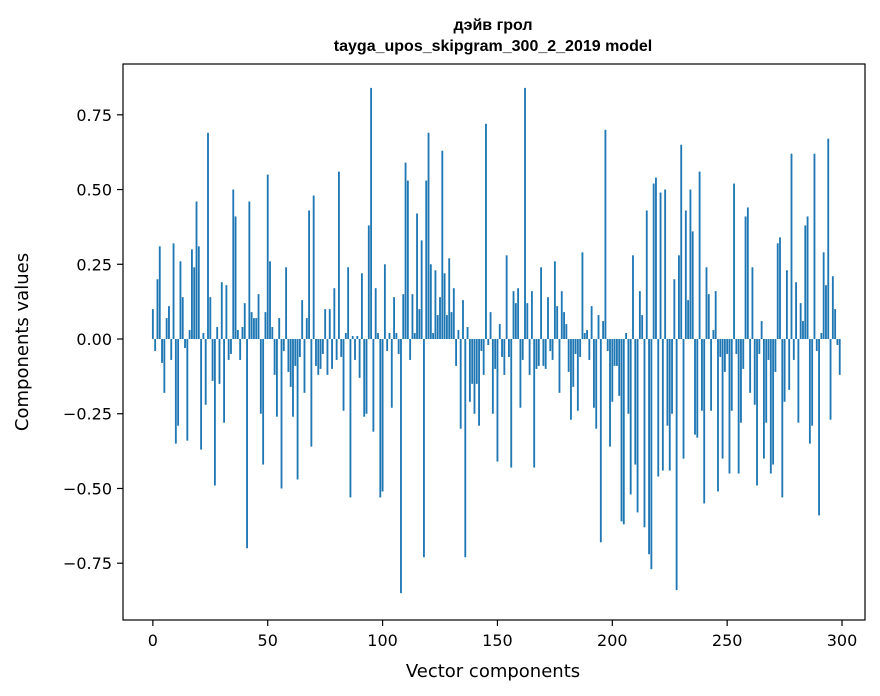  Describe the element at coordinates (492, 25) in the screenshot. I see `chart-title: дэйв грол` at that location.